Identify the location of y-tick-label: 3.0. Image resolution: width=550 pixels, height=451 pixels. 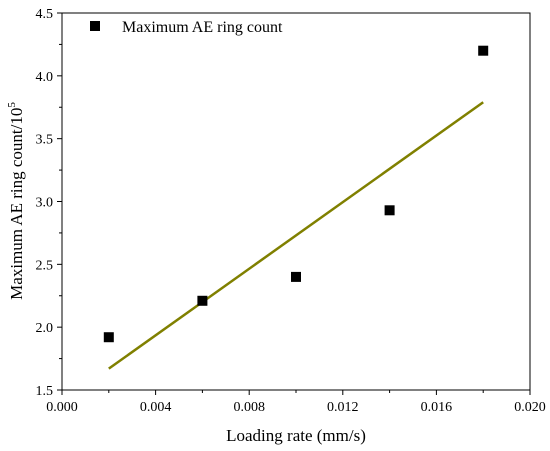
(45, 203).